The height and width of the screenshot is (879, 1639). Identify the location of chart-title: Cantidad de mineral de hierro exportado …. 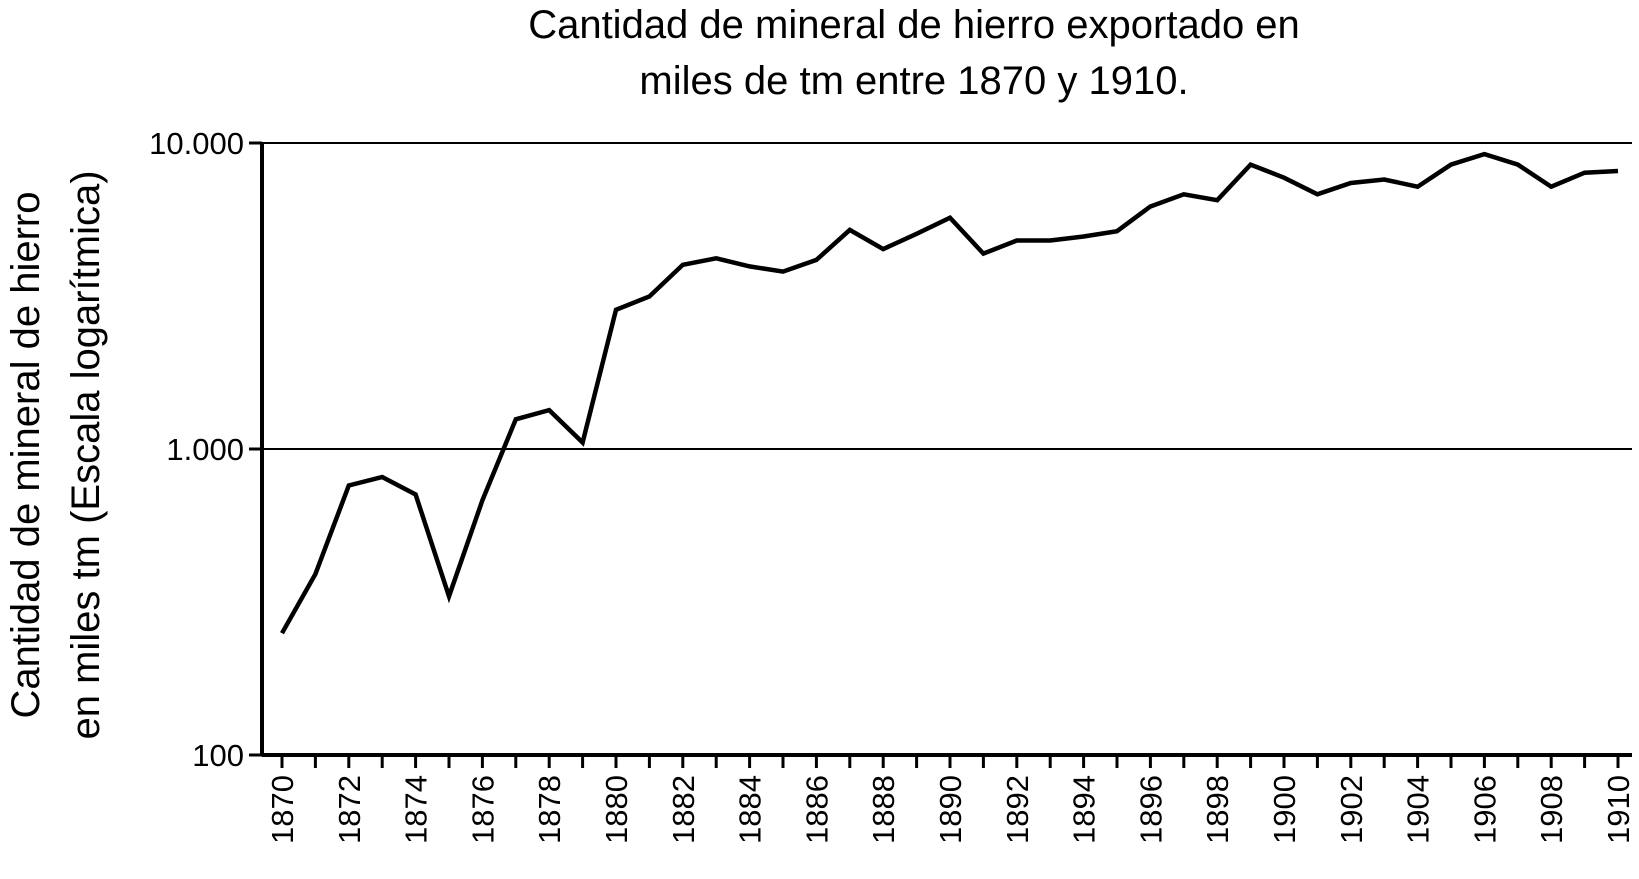
(914, 53).